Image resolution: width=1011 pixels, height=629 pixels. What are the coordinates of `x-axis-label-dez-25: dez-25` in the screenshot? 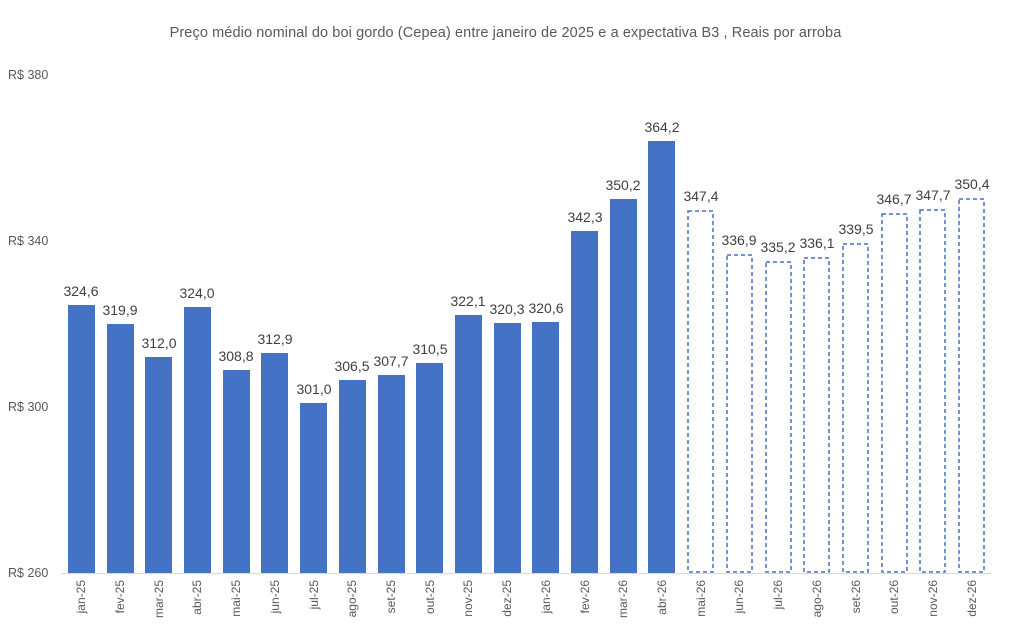 It's located at (507, 598).